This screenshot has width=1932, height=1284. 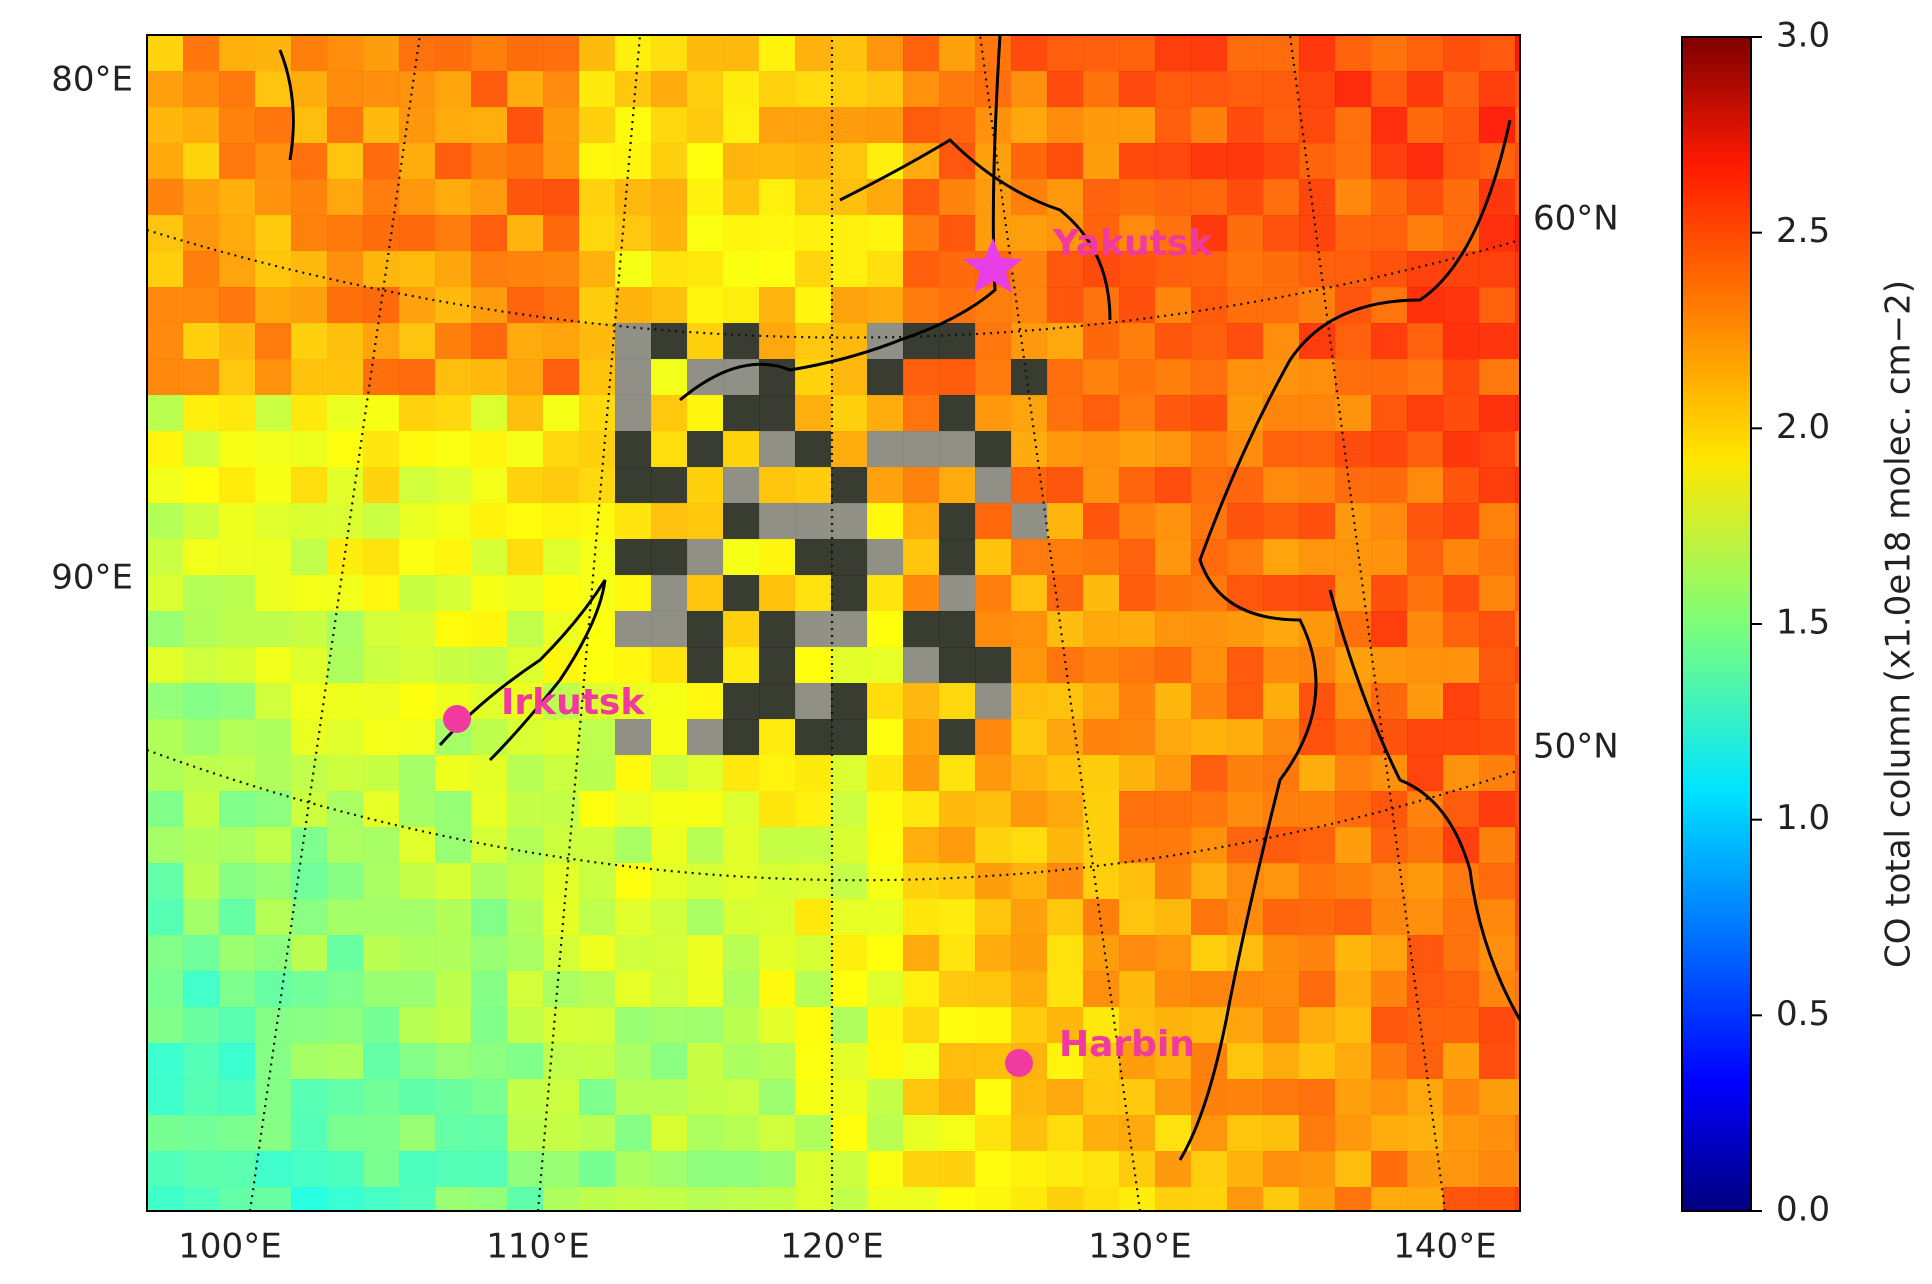 What do you see at coordinates (831, 1247) in the screenshot?
I see `lon-label: 120°E` at bounding box center [831, 1247].